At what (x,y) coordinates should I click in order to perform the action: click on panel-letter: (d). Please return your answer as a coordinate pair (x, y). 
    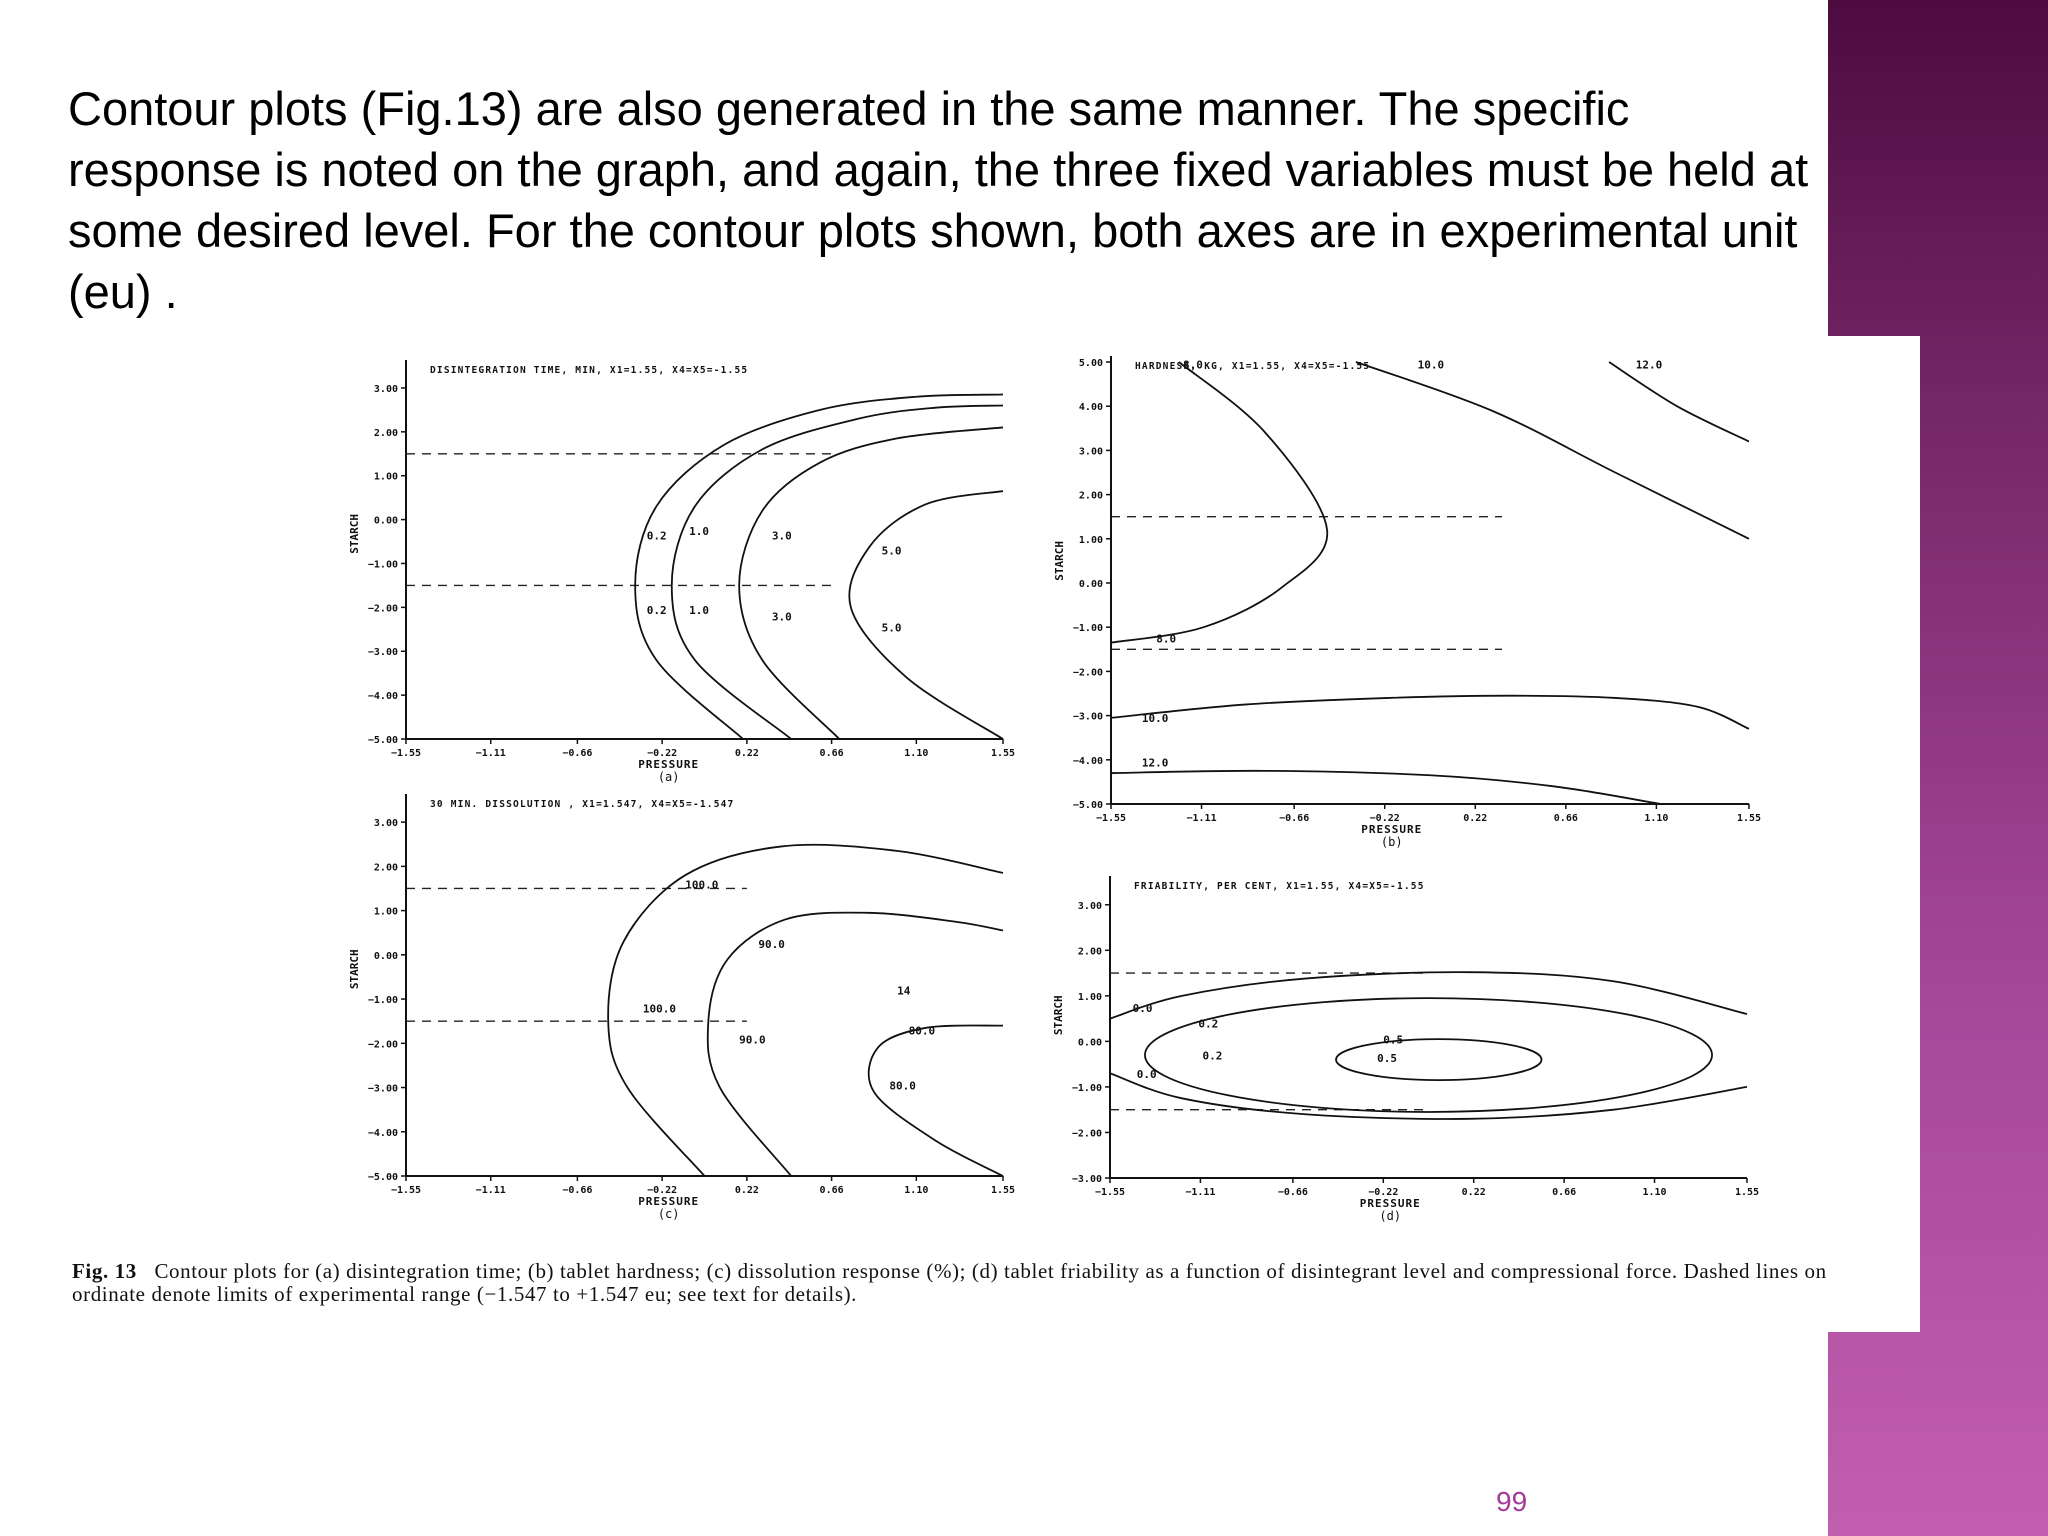
    Looking at the image, I should click on (1390, 1216).